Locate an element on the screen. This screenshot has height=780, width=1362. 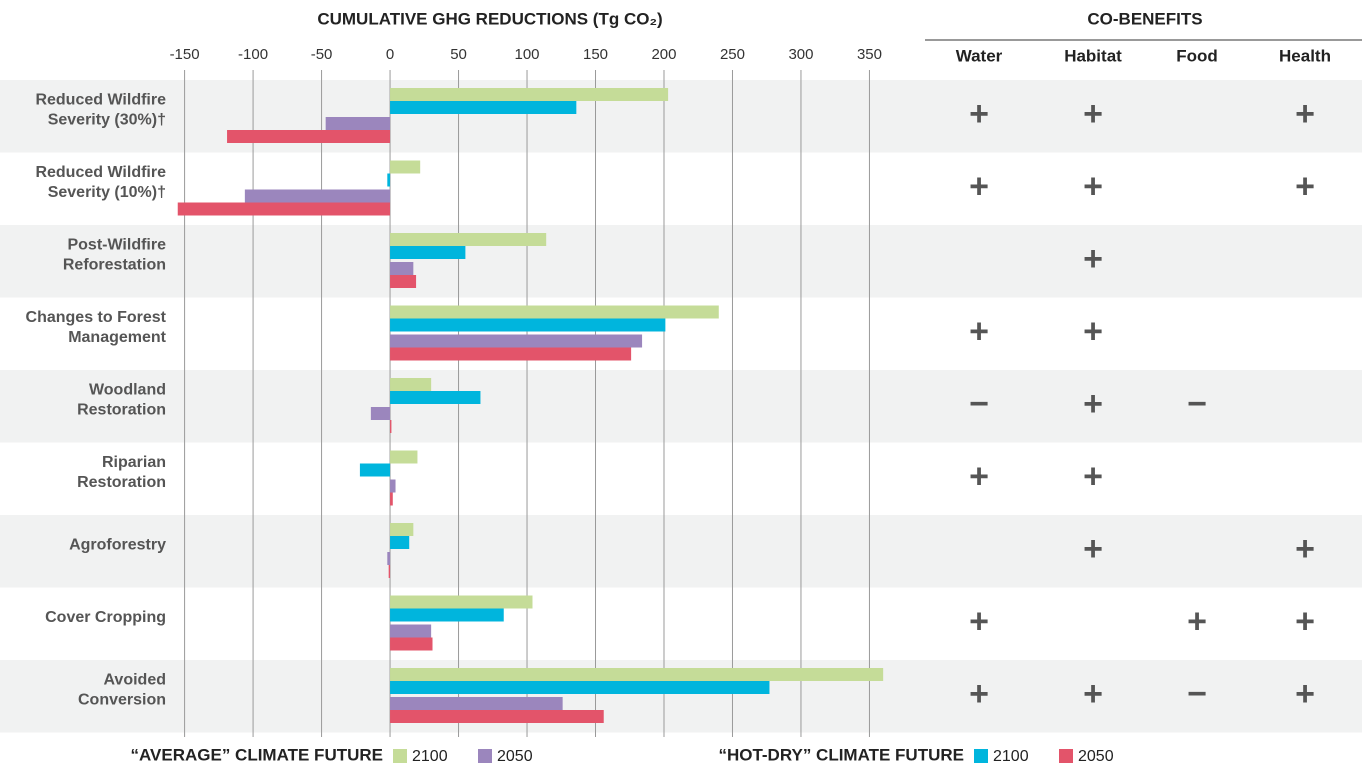
category-label: Avoided is located at coordinates (134, 679).